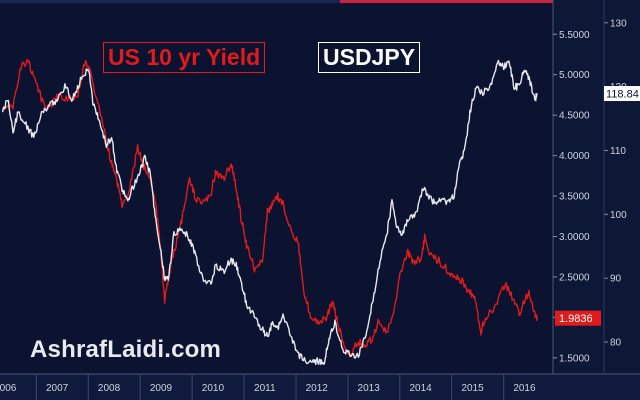 This screenshot has width=640, height=400. I want to click on legend-yield: US 10 yr Yield, so click(184, 58).